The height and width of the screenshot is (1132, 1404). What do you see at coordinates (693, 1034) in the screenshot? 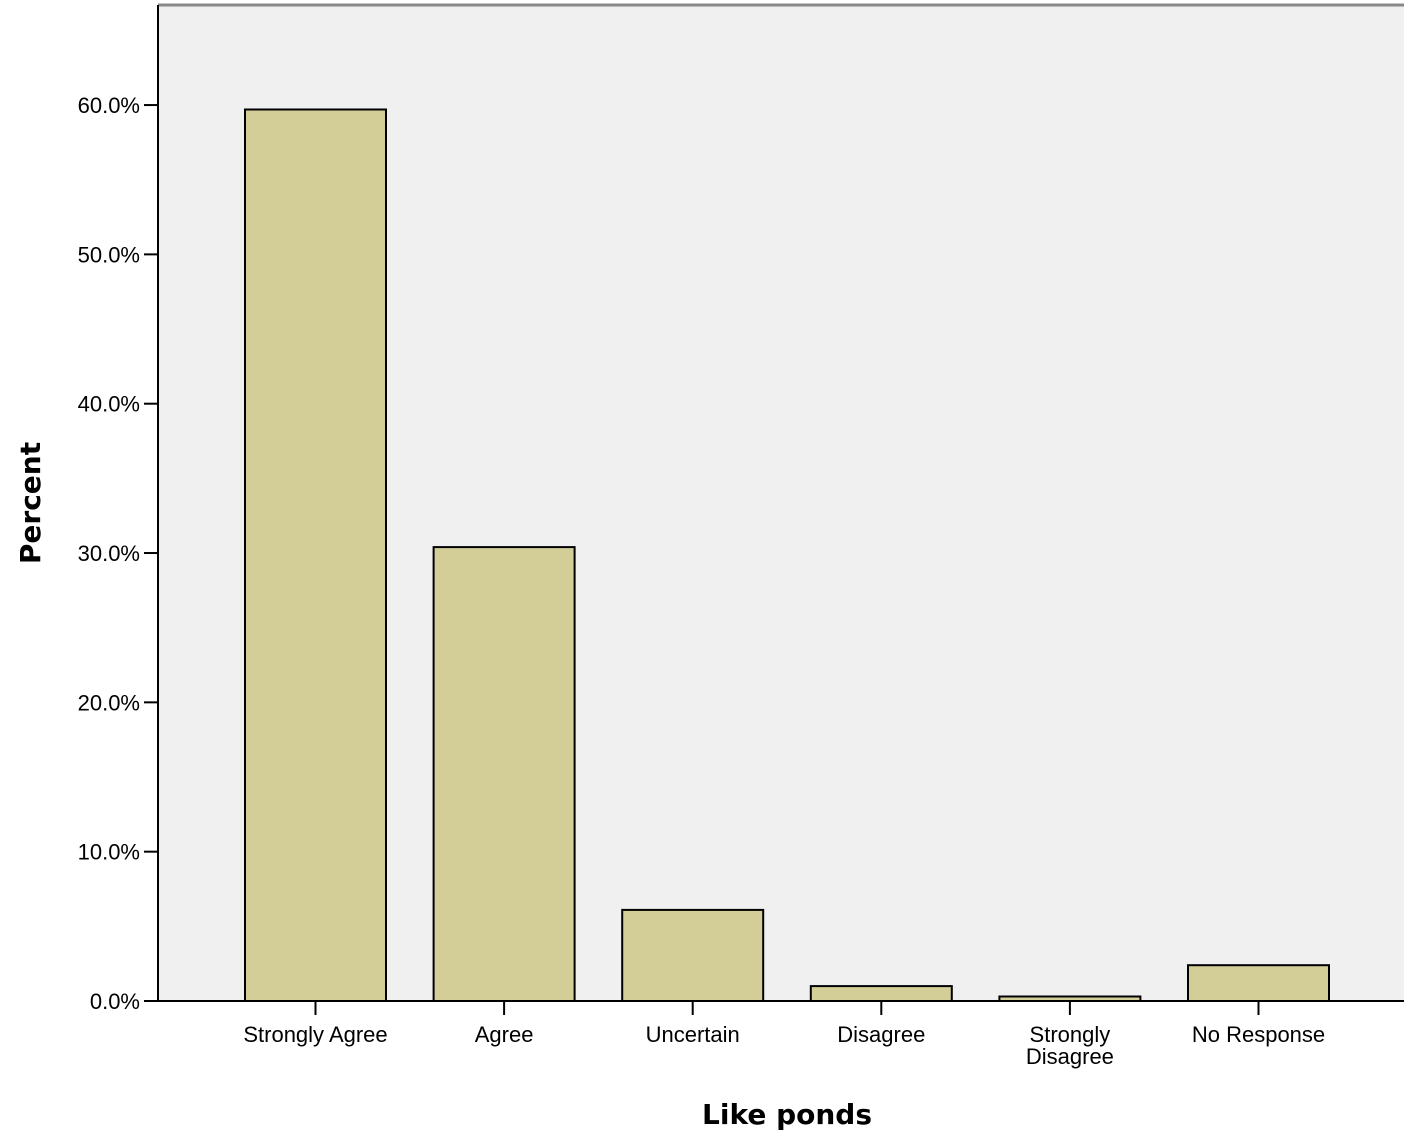
I see `x-tick-label: Uncertain` at bounding box center [693, 1034].